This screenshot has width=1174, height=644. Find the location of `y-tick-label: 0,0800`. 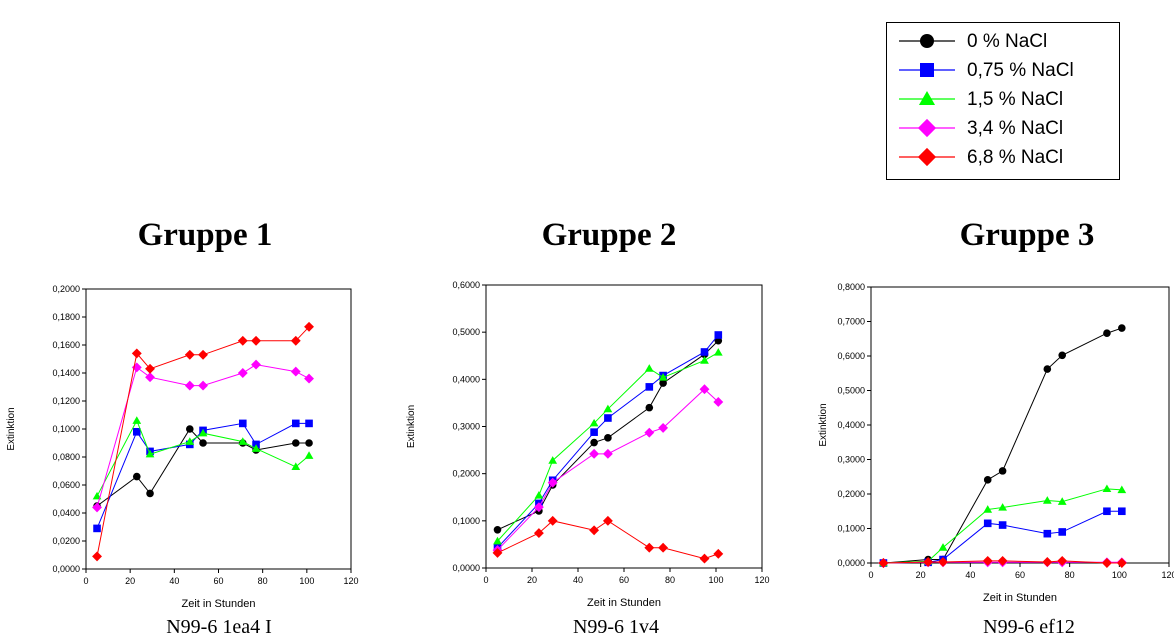

y-tick-label: 0,0800 is located at coordinates (66, 457).